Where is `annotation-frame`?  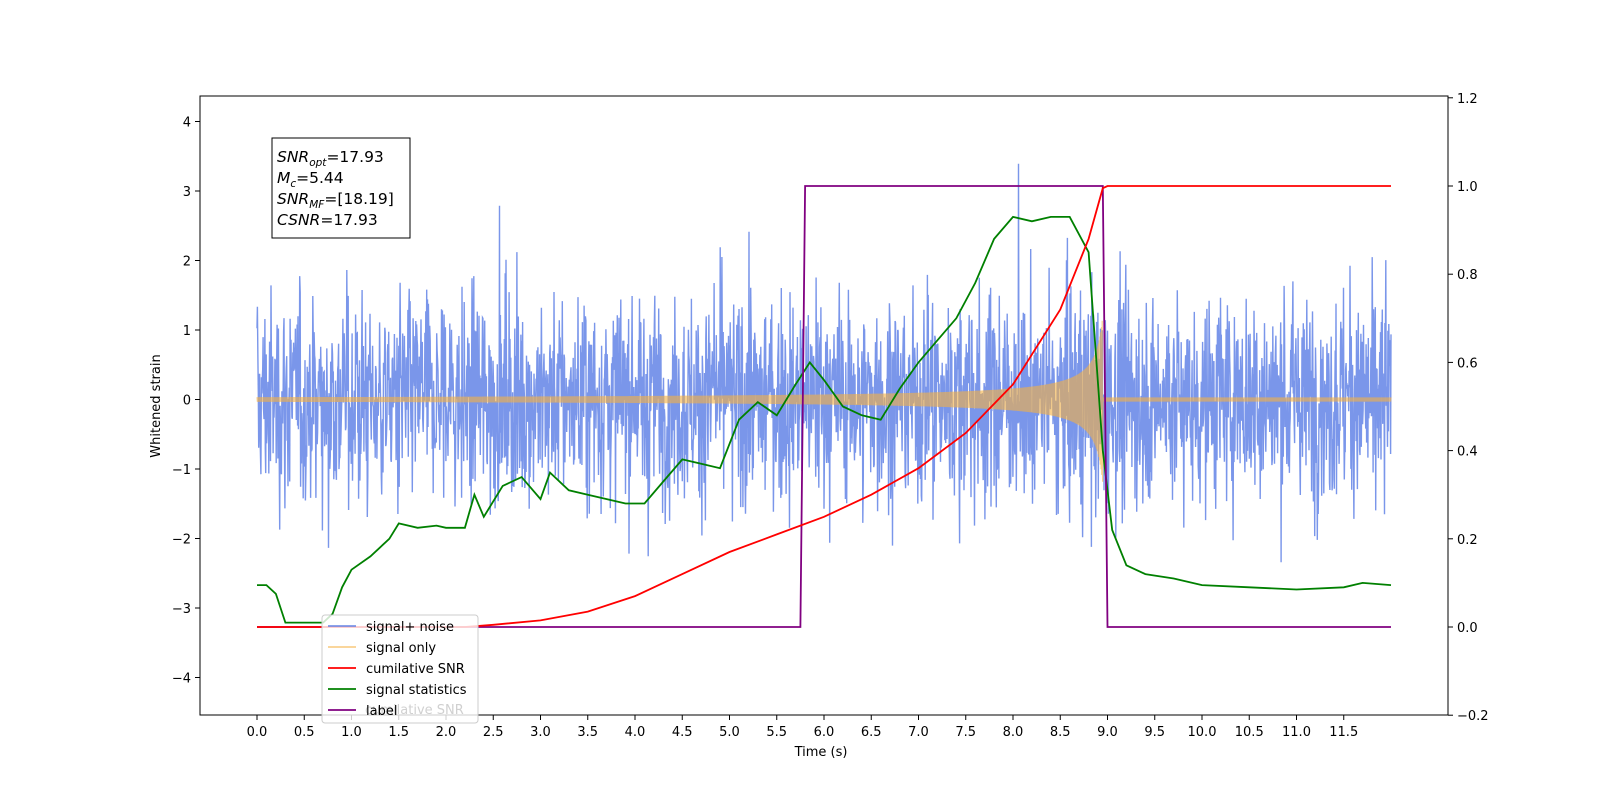 annotation-frame is located at coordinates (341, 188).